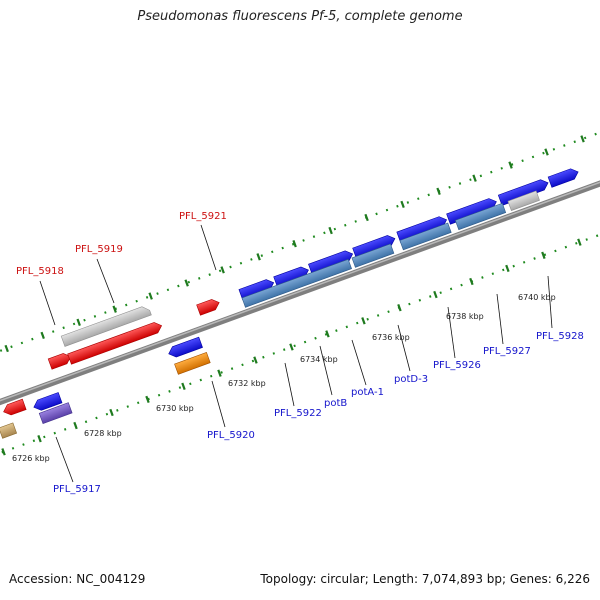 The width and height of the screenshot is (600, 600). I want to click on label-pfl-5917: PFL_5917, so click(77, 489).